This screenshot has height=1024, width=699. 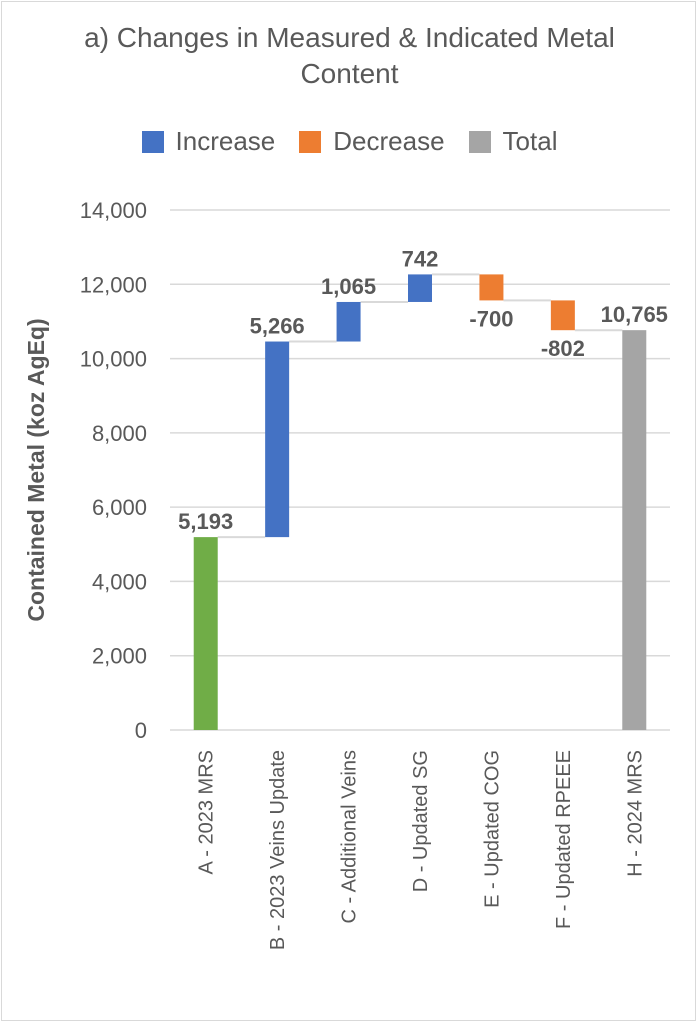 I want to click on legend-label-decrease: Decrease, so click(x=389, y=141).